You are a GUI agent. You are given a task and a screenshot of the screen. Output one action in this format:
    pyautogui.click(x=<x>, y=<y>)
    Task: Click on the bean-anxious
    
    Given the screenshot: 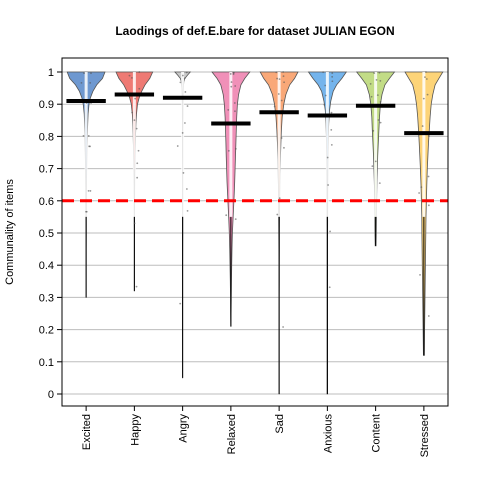 What is the action you would take?
    pyautogui.click(x=327, y=233)
    